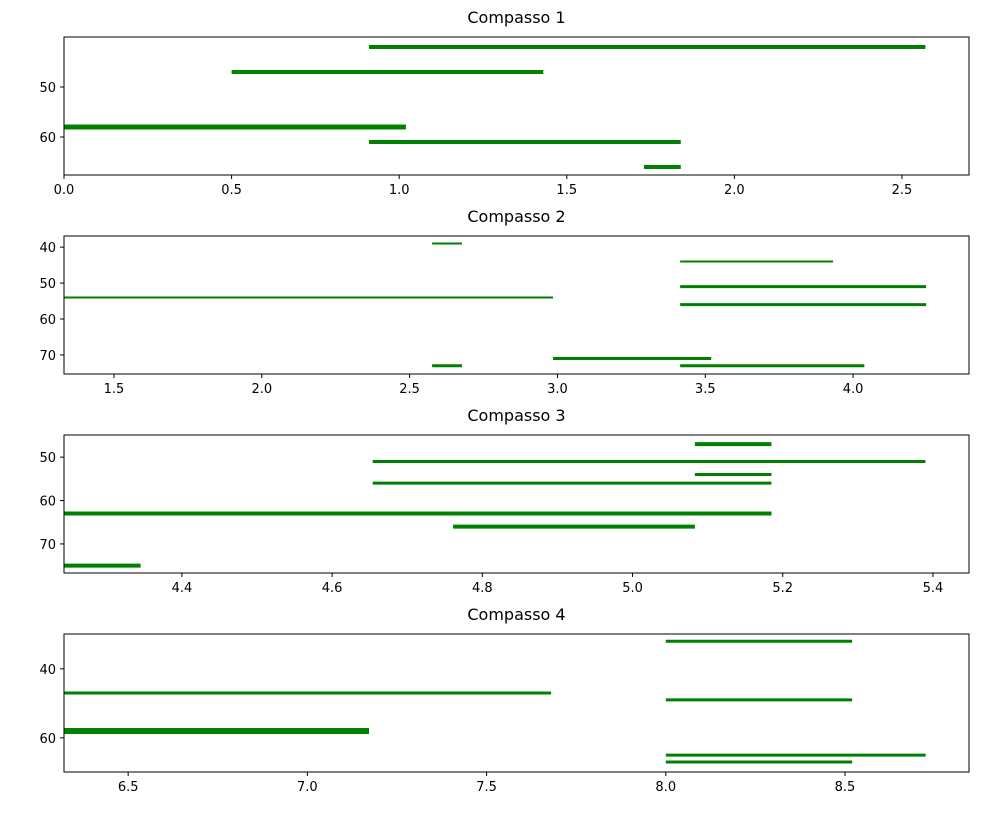  I want to click on x-tick-label: 4.8, so click(482, 588).